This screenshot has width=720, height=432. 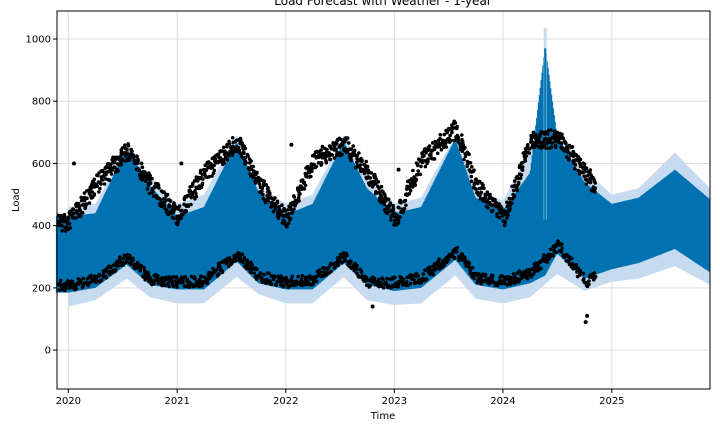 I want to click on y-axis-label: Load, so click(x=16, y=200).